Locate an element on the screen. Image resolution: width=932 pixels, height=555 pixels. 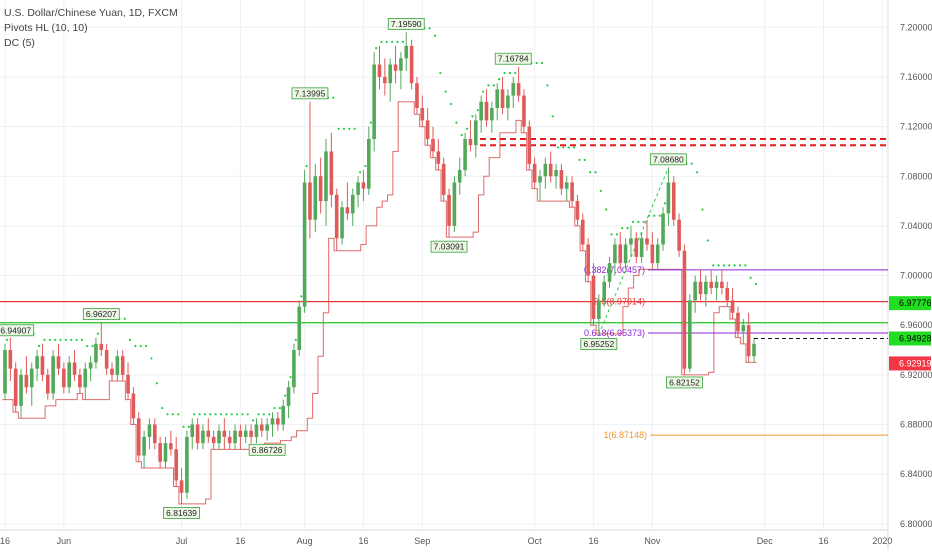
price-tick-label: 7.00000 is located at coordinates (916, 276).